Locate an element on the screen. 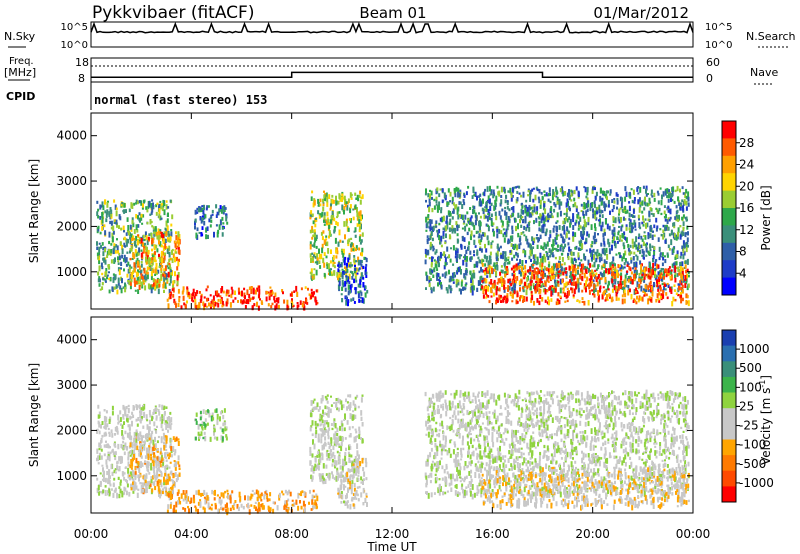  power-ytick-label: 3000 is located at coordinates (71, 181).